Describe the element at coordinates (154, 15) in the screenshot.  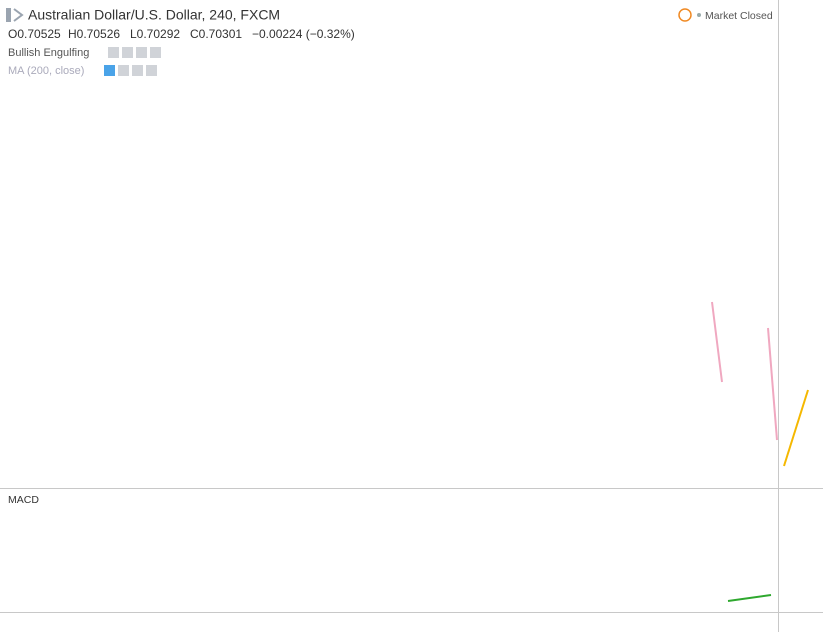
I see `chart-title: Australian Dollar/U.S. Dollar, 240, FXCM` at that location.